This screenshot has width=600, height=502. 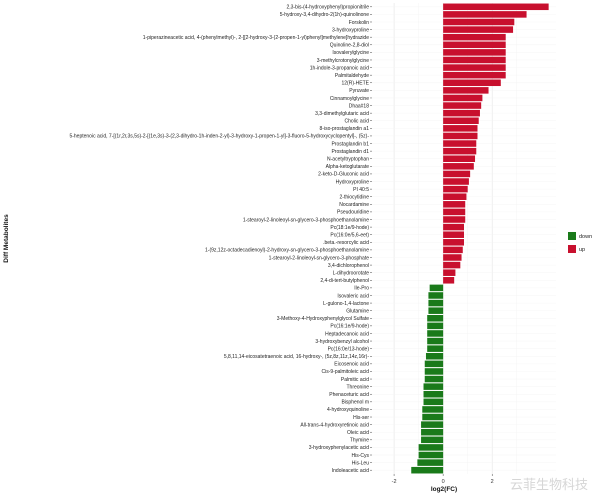 I want to click on legend-swatch-down, so click(x=572, y=236).